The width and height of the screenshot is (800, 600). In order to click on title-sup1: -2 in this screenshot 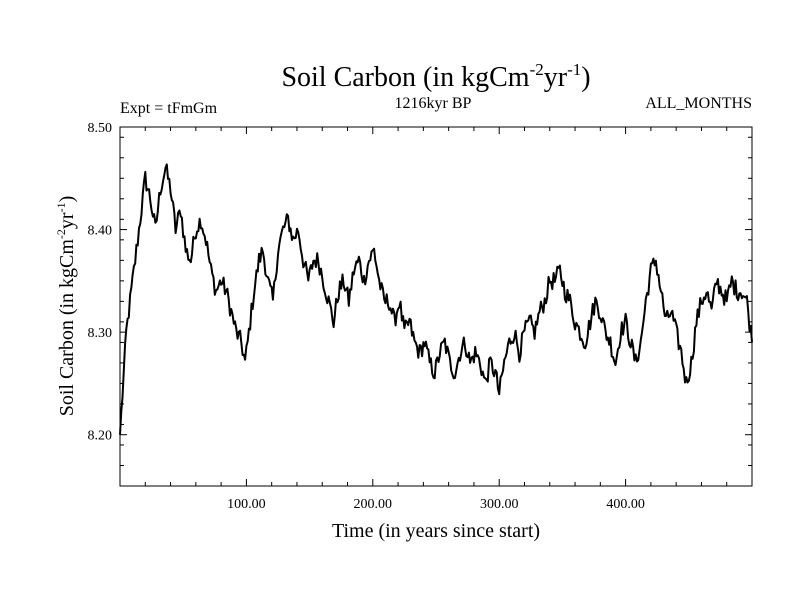, I will do `click(537, 69)`.